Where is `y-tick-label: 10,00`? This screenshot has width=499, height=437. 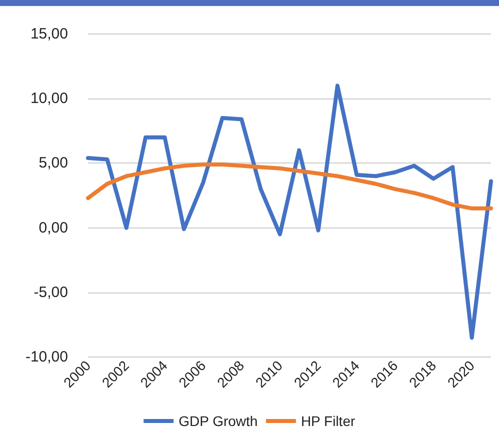 y-tick-label: 10,00 is located at coordinates (49, 99).